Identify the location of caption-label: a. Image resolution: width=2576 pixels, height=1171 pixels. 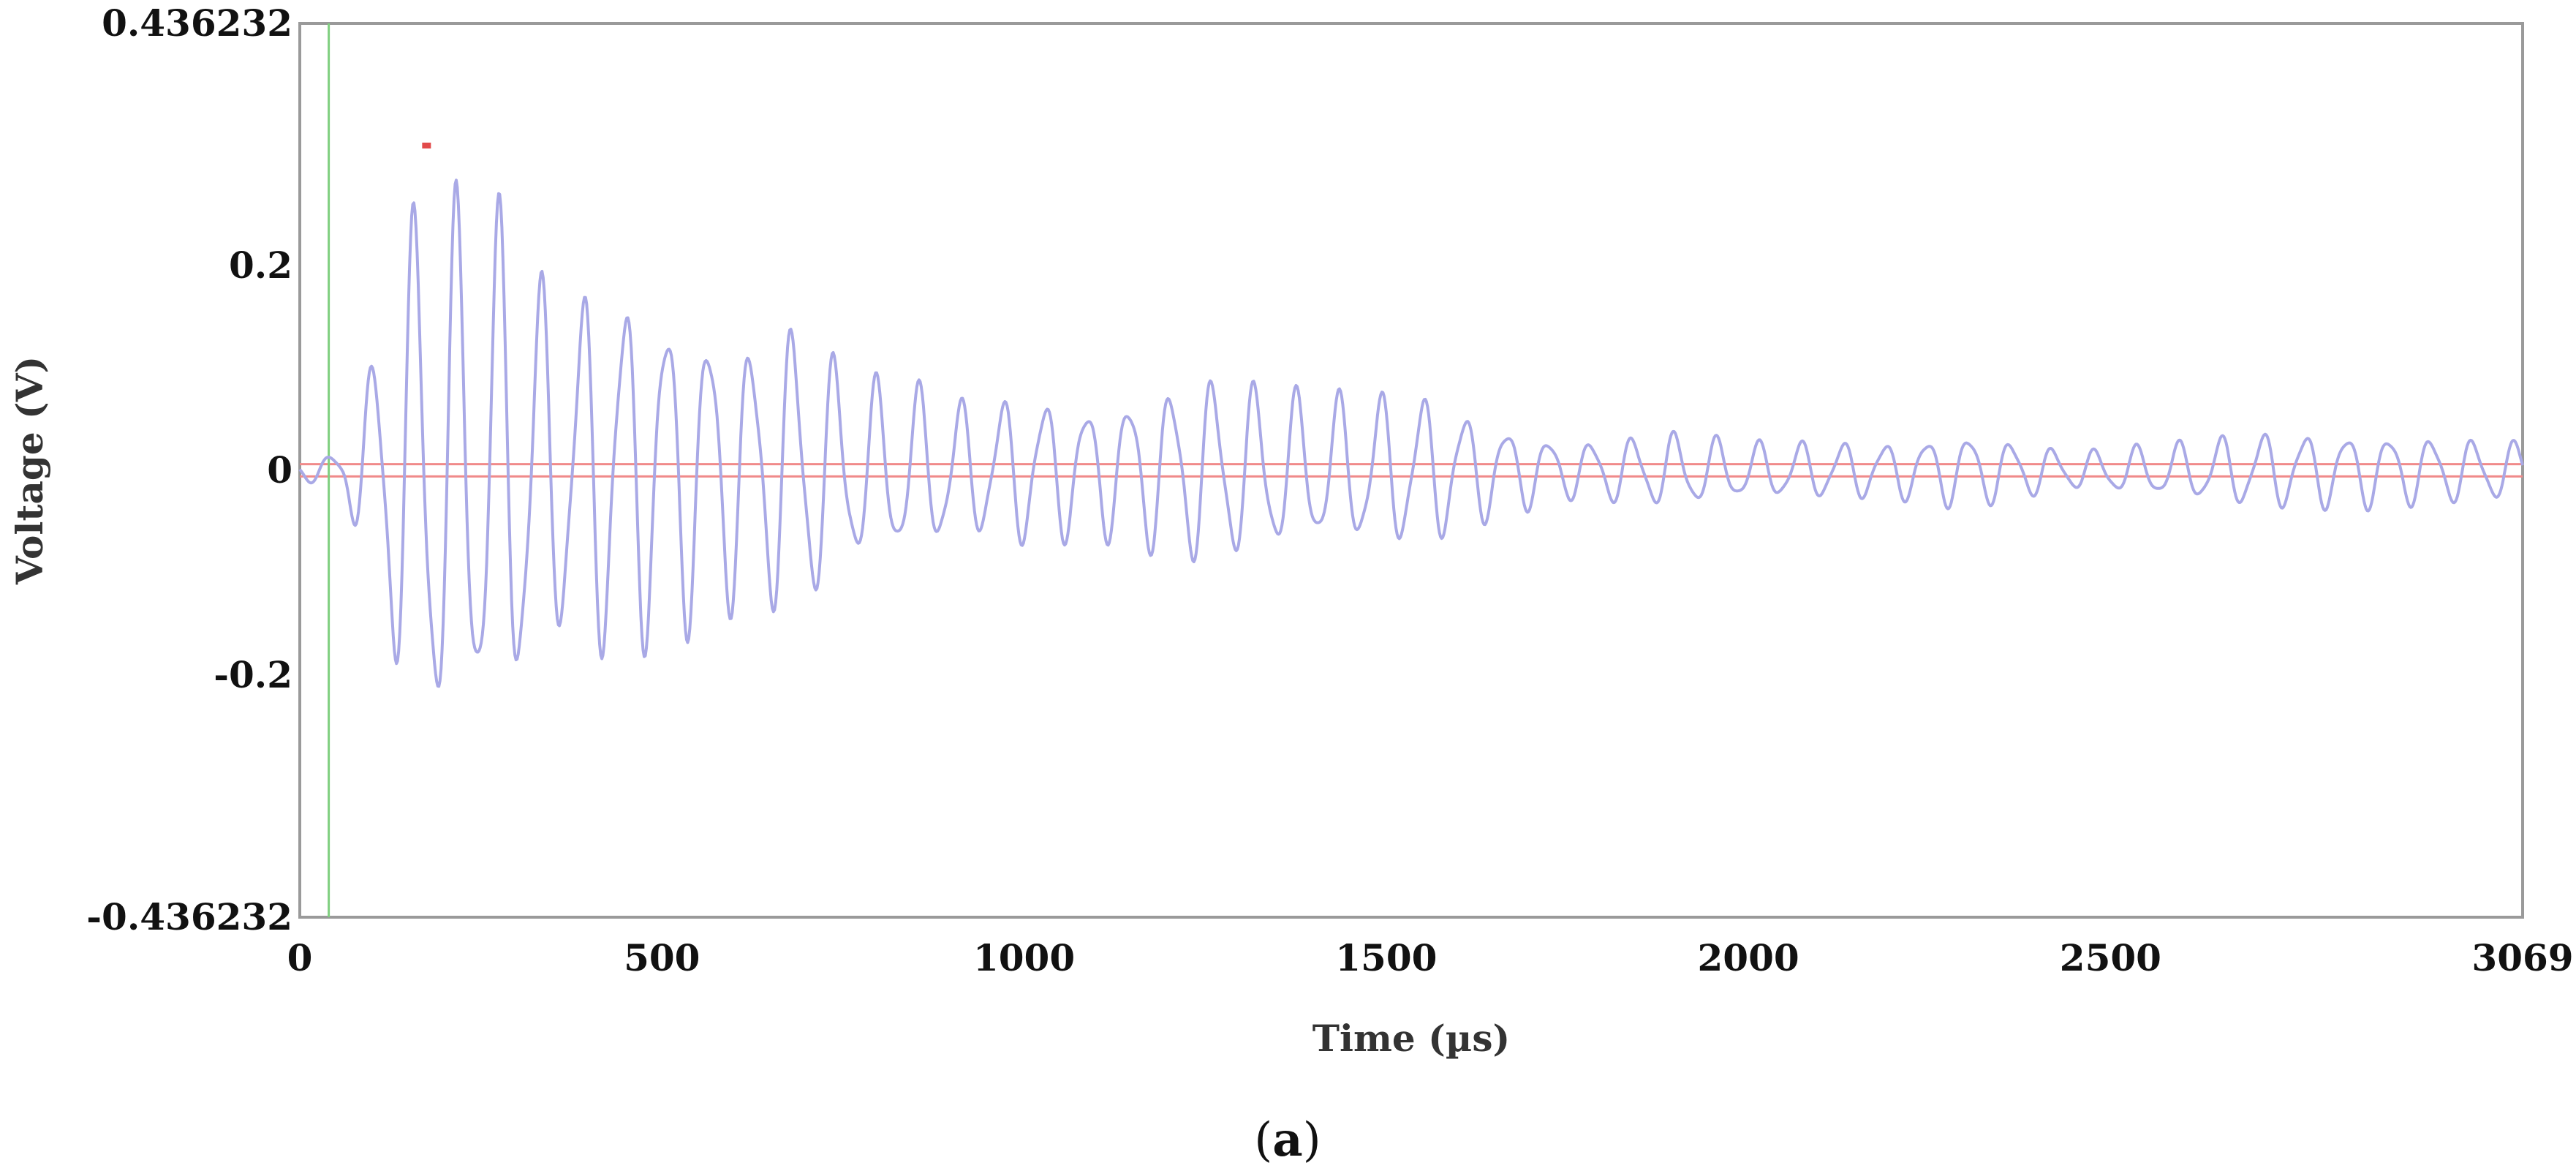
(1287, 1140).